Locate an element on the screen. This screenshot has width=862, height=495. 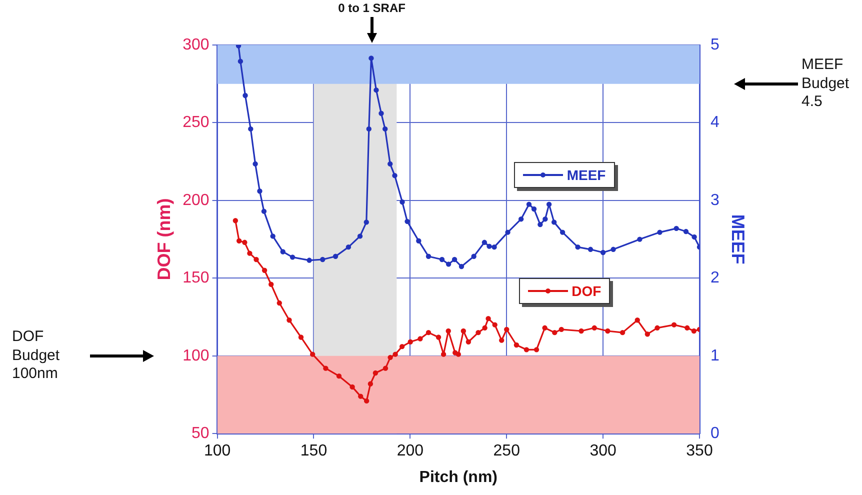
y2-tick-label: 3 is located at coordinates (715, 200).